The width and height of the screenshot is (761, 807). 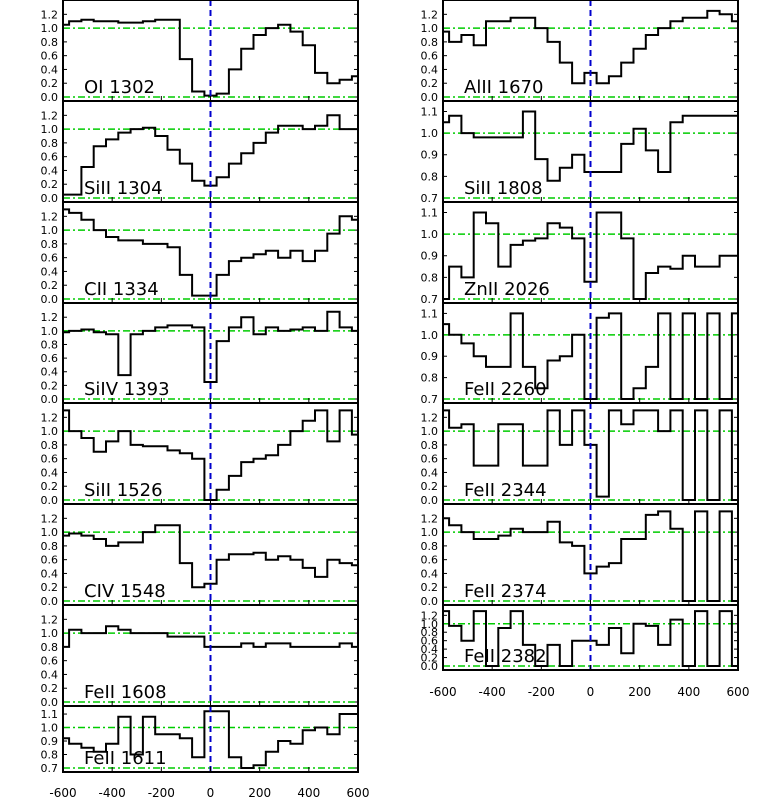 What do you see at coordinates (127, 389) in the screenshot?
I see `line-label-siiv-1393: SiIV 1393` at bounding box center [127, 389].